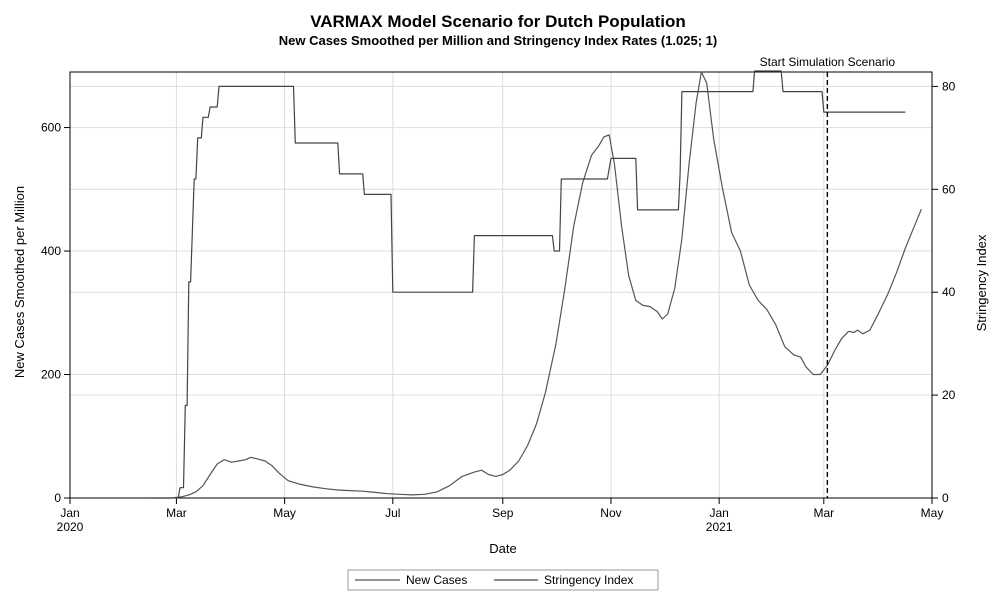 The height and width of the screenshot is (597, 996). Describe the element at coordinates (610, 513) in the screenshot. I see `x-tick-label: Nov` at that location.